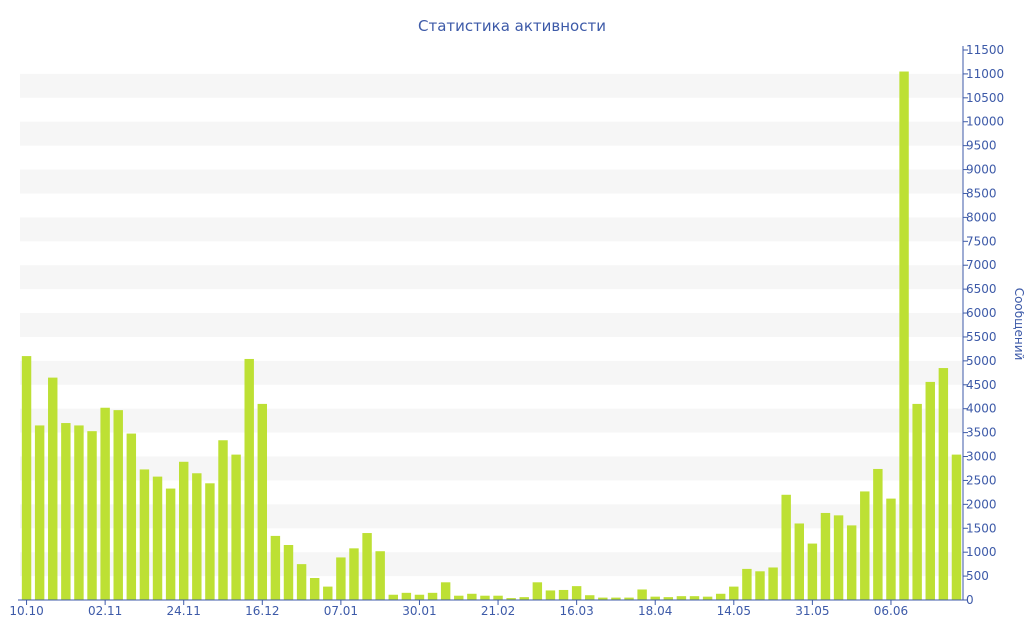  Describe the element at coordinates (985, 74) in the screenshot. I see `y-tick-label: 11000` at that location.